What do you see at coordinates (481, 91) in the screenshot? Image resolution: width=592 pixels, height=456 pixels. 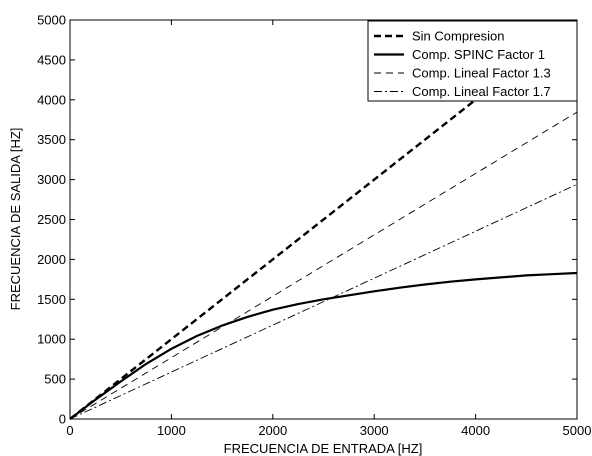 I see `legend-label-4: Comp. Lineal Factor 1.7` at bounding box center [481, 91].